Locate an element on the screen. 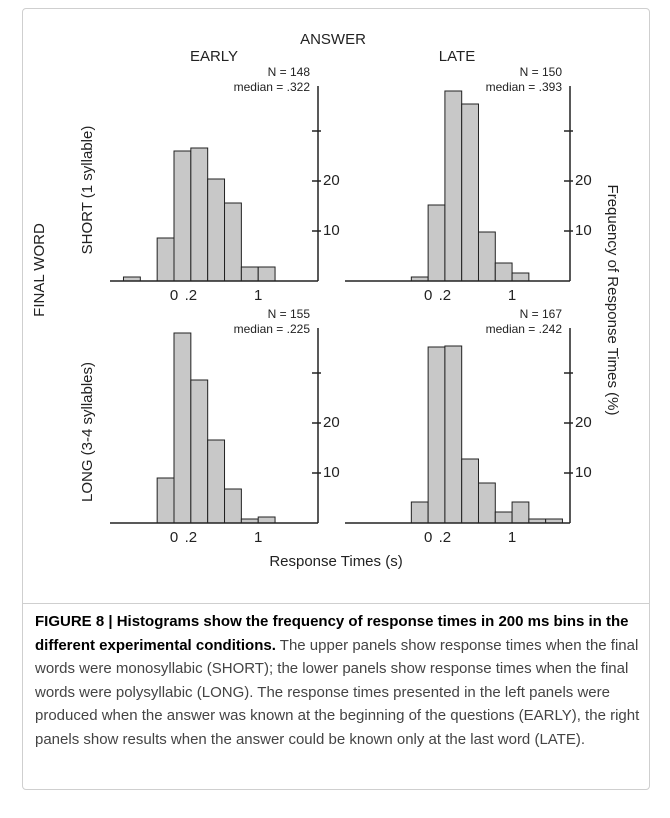 This screenshot has width=670, height=818. annotation: N = 150 is located at coordinates (541, 72).